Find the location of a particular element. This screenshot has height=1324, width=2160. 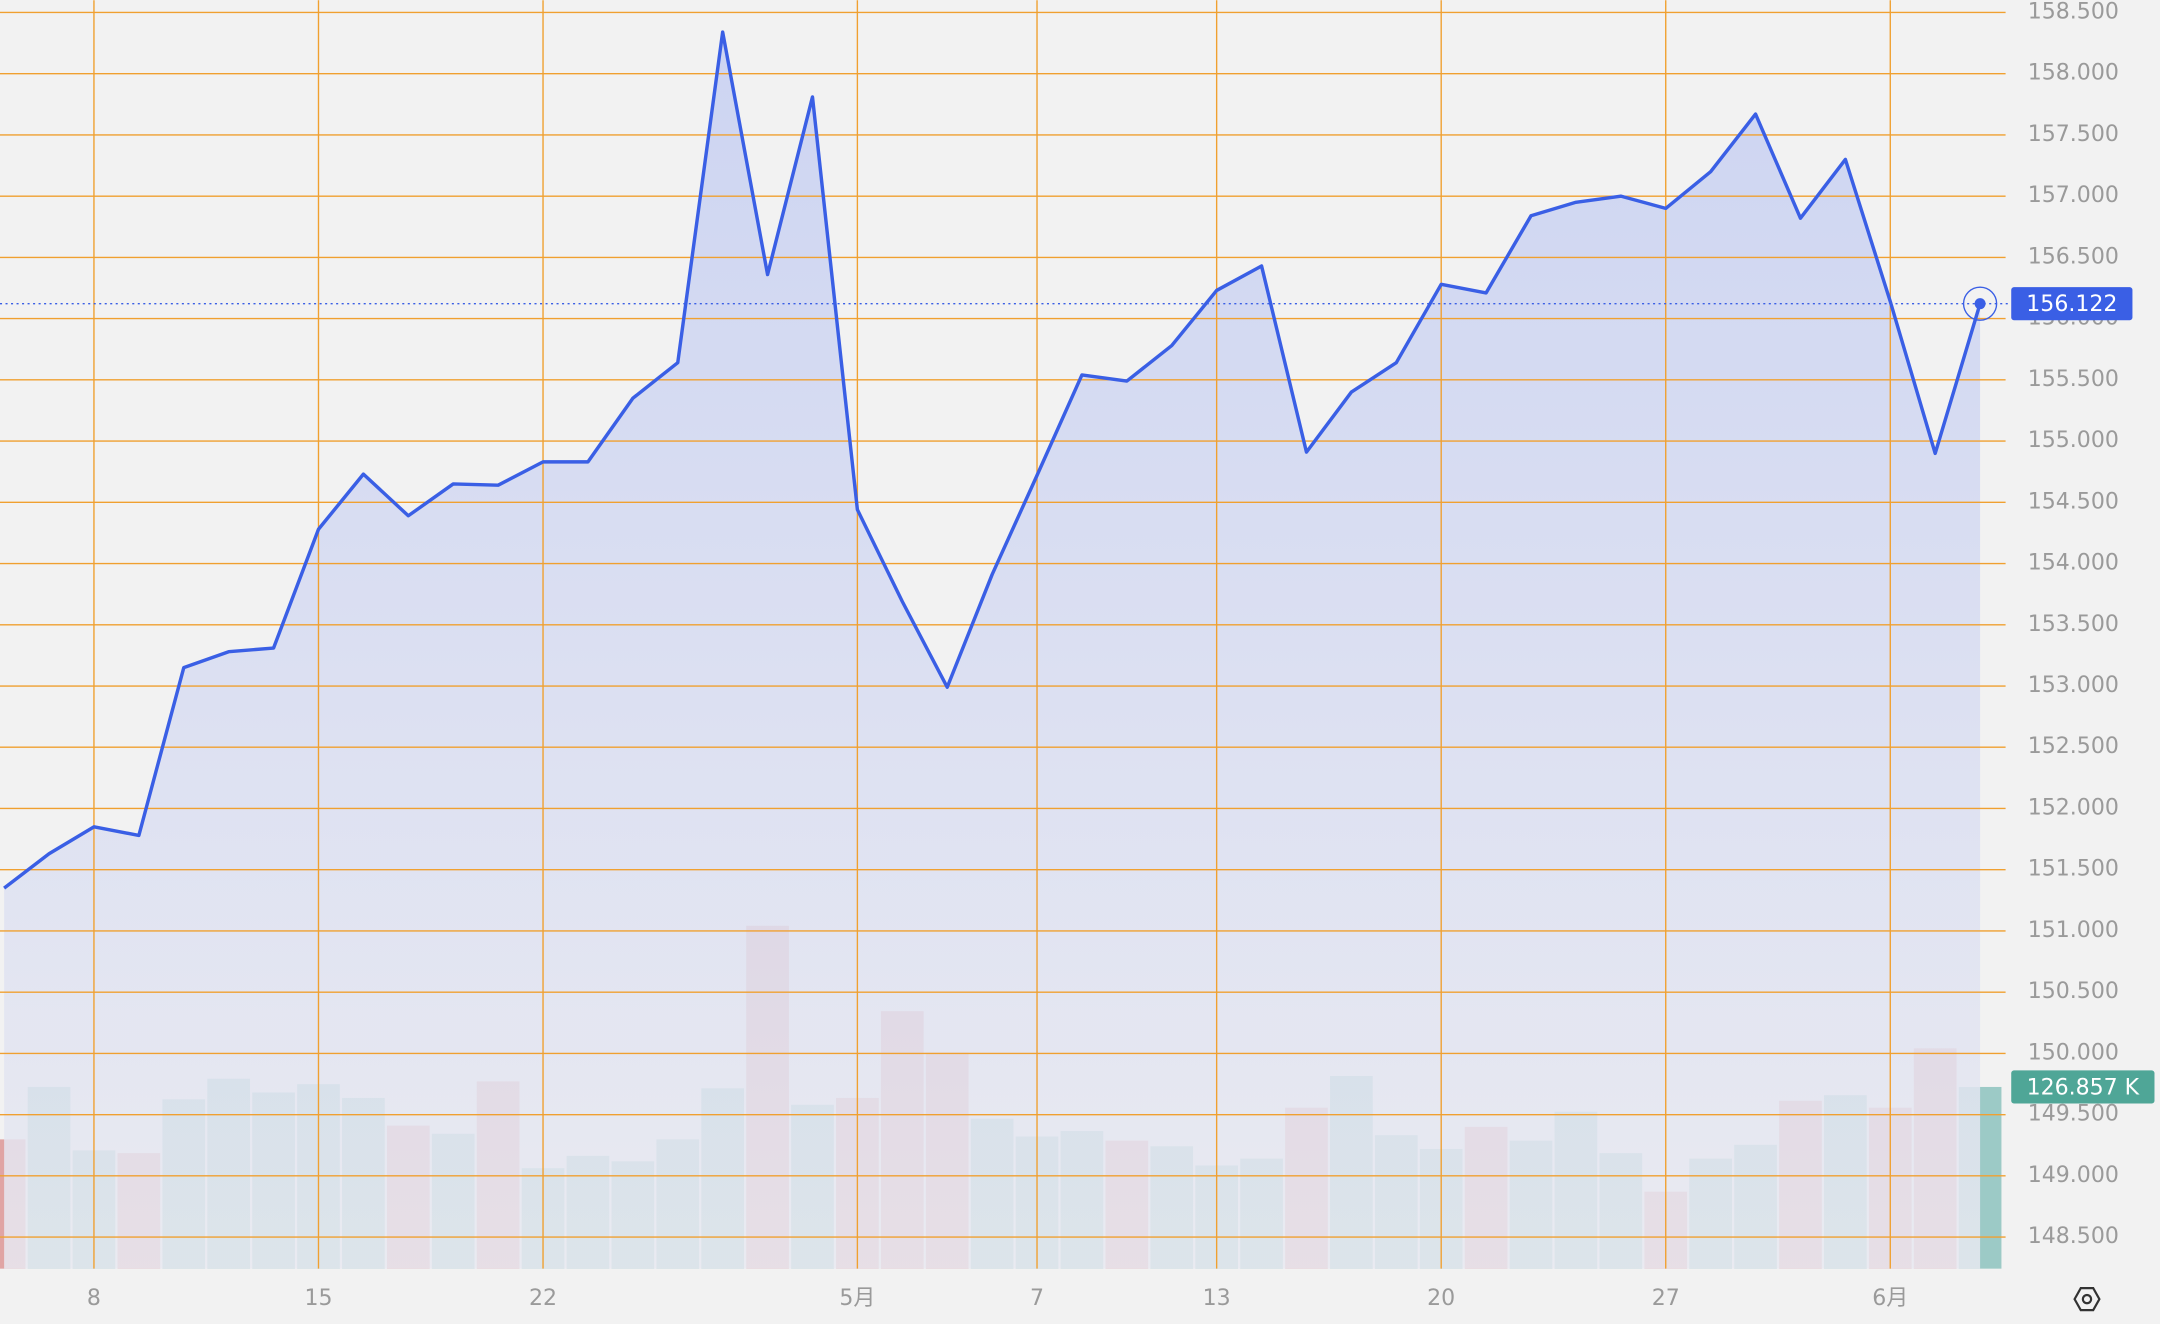

y-tick-label: 149.000 is located at coordinates (2073, 1175).